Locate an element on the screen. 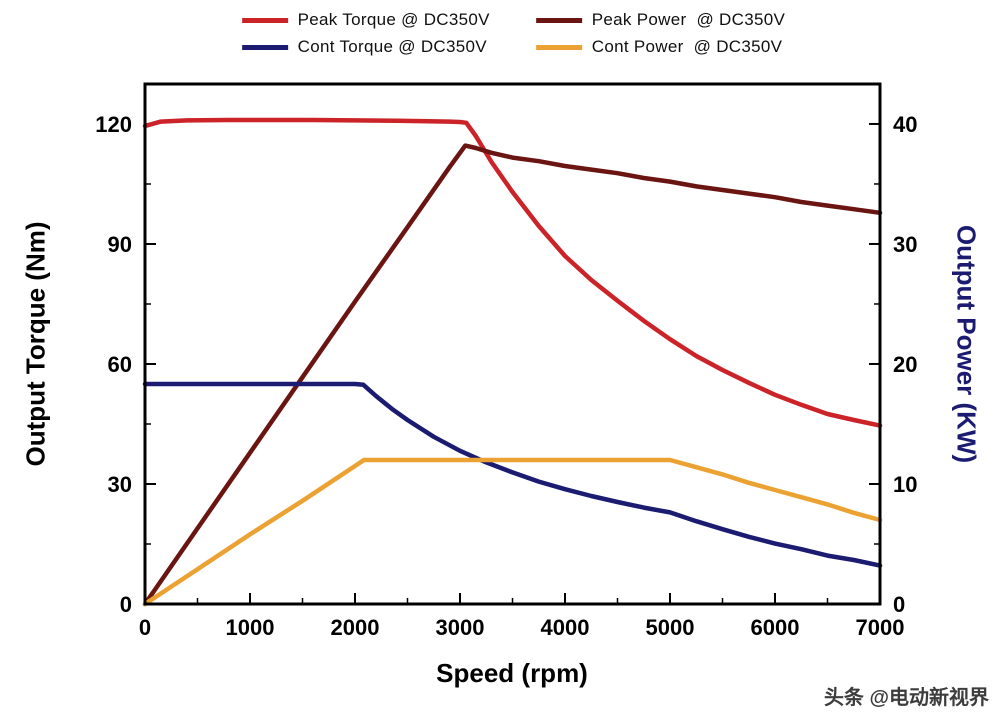 The height and width of the screenshot is (720, 1005). legend-item-peak-torque: Peak Torque @ DC350V is located at coordinates (365, 20).